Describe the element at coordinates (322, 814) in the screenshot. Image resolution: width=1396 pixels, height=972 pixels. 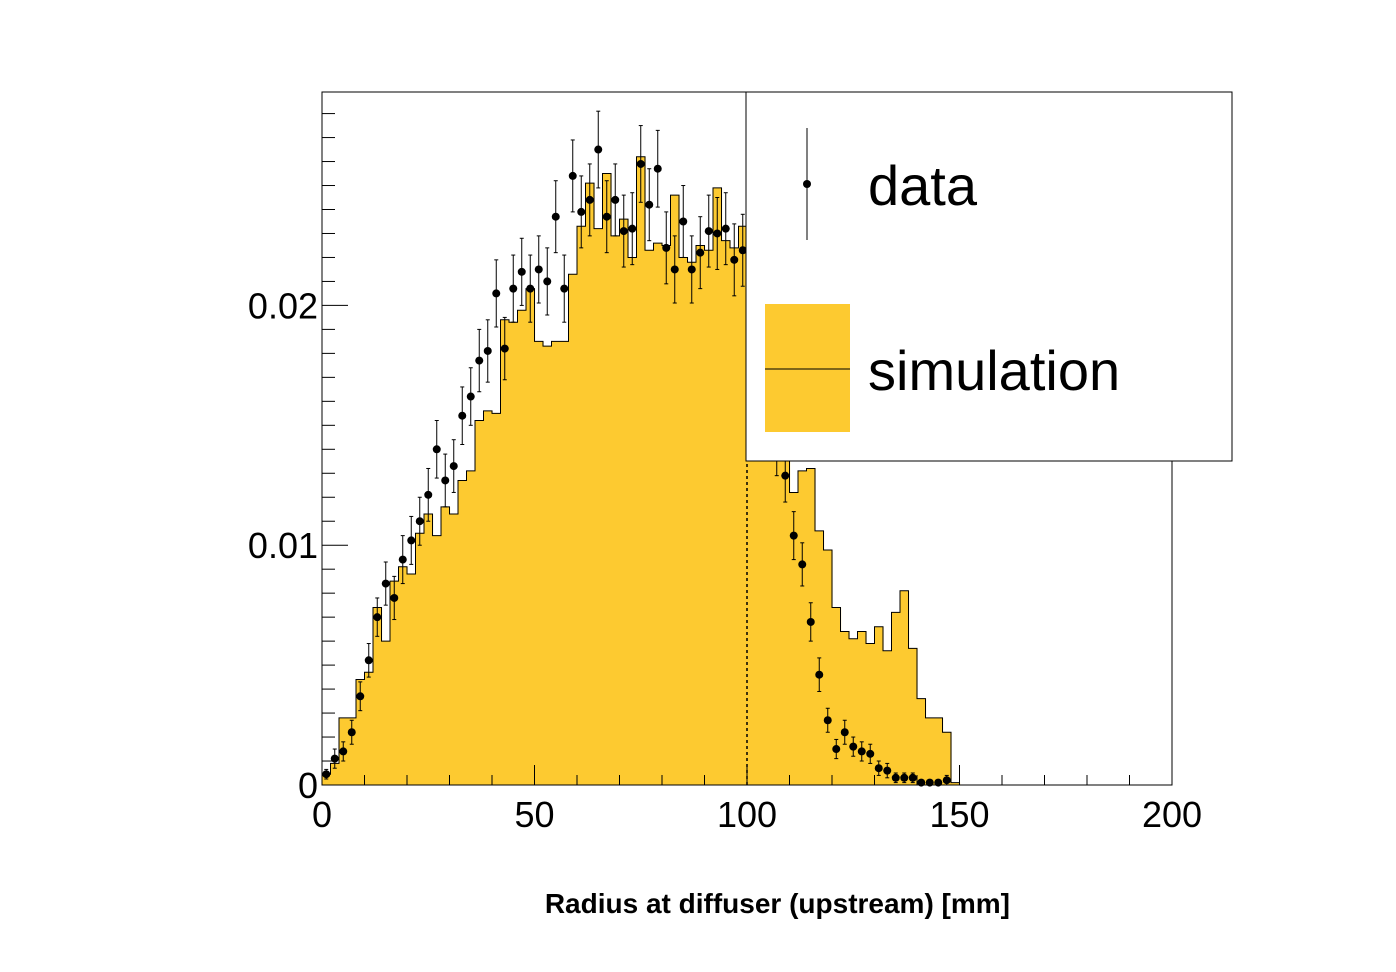
I see `x-tick-label: 0` at that location.